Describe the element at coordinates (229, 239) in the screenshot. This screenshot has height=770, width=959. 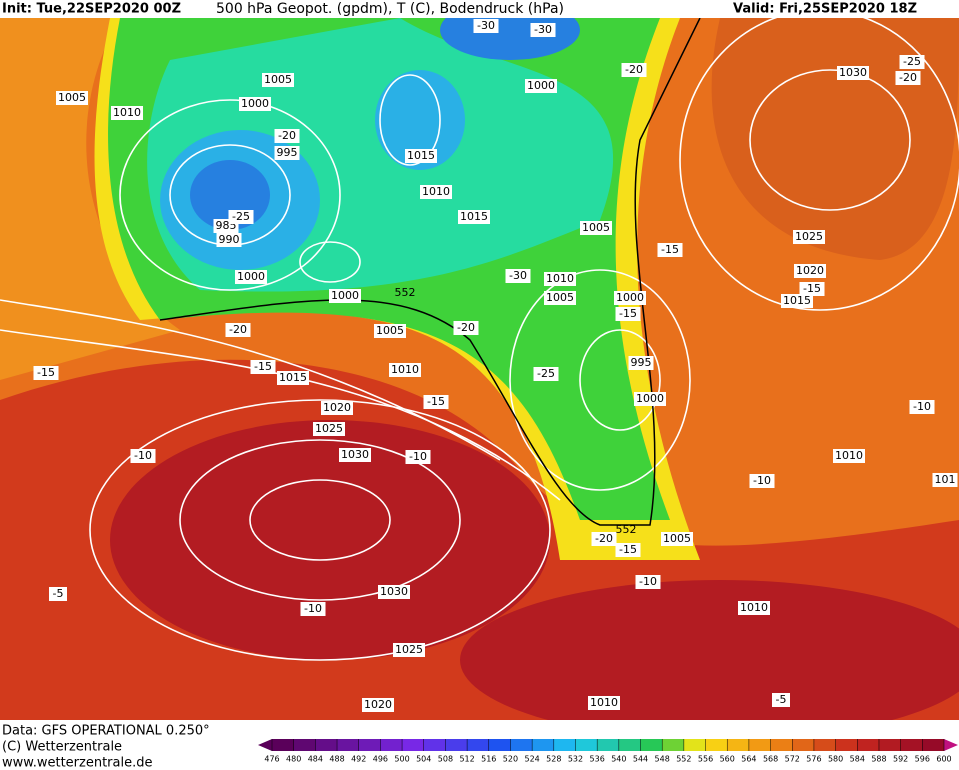
I see `pressure-label: 990` at that location.